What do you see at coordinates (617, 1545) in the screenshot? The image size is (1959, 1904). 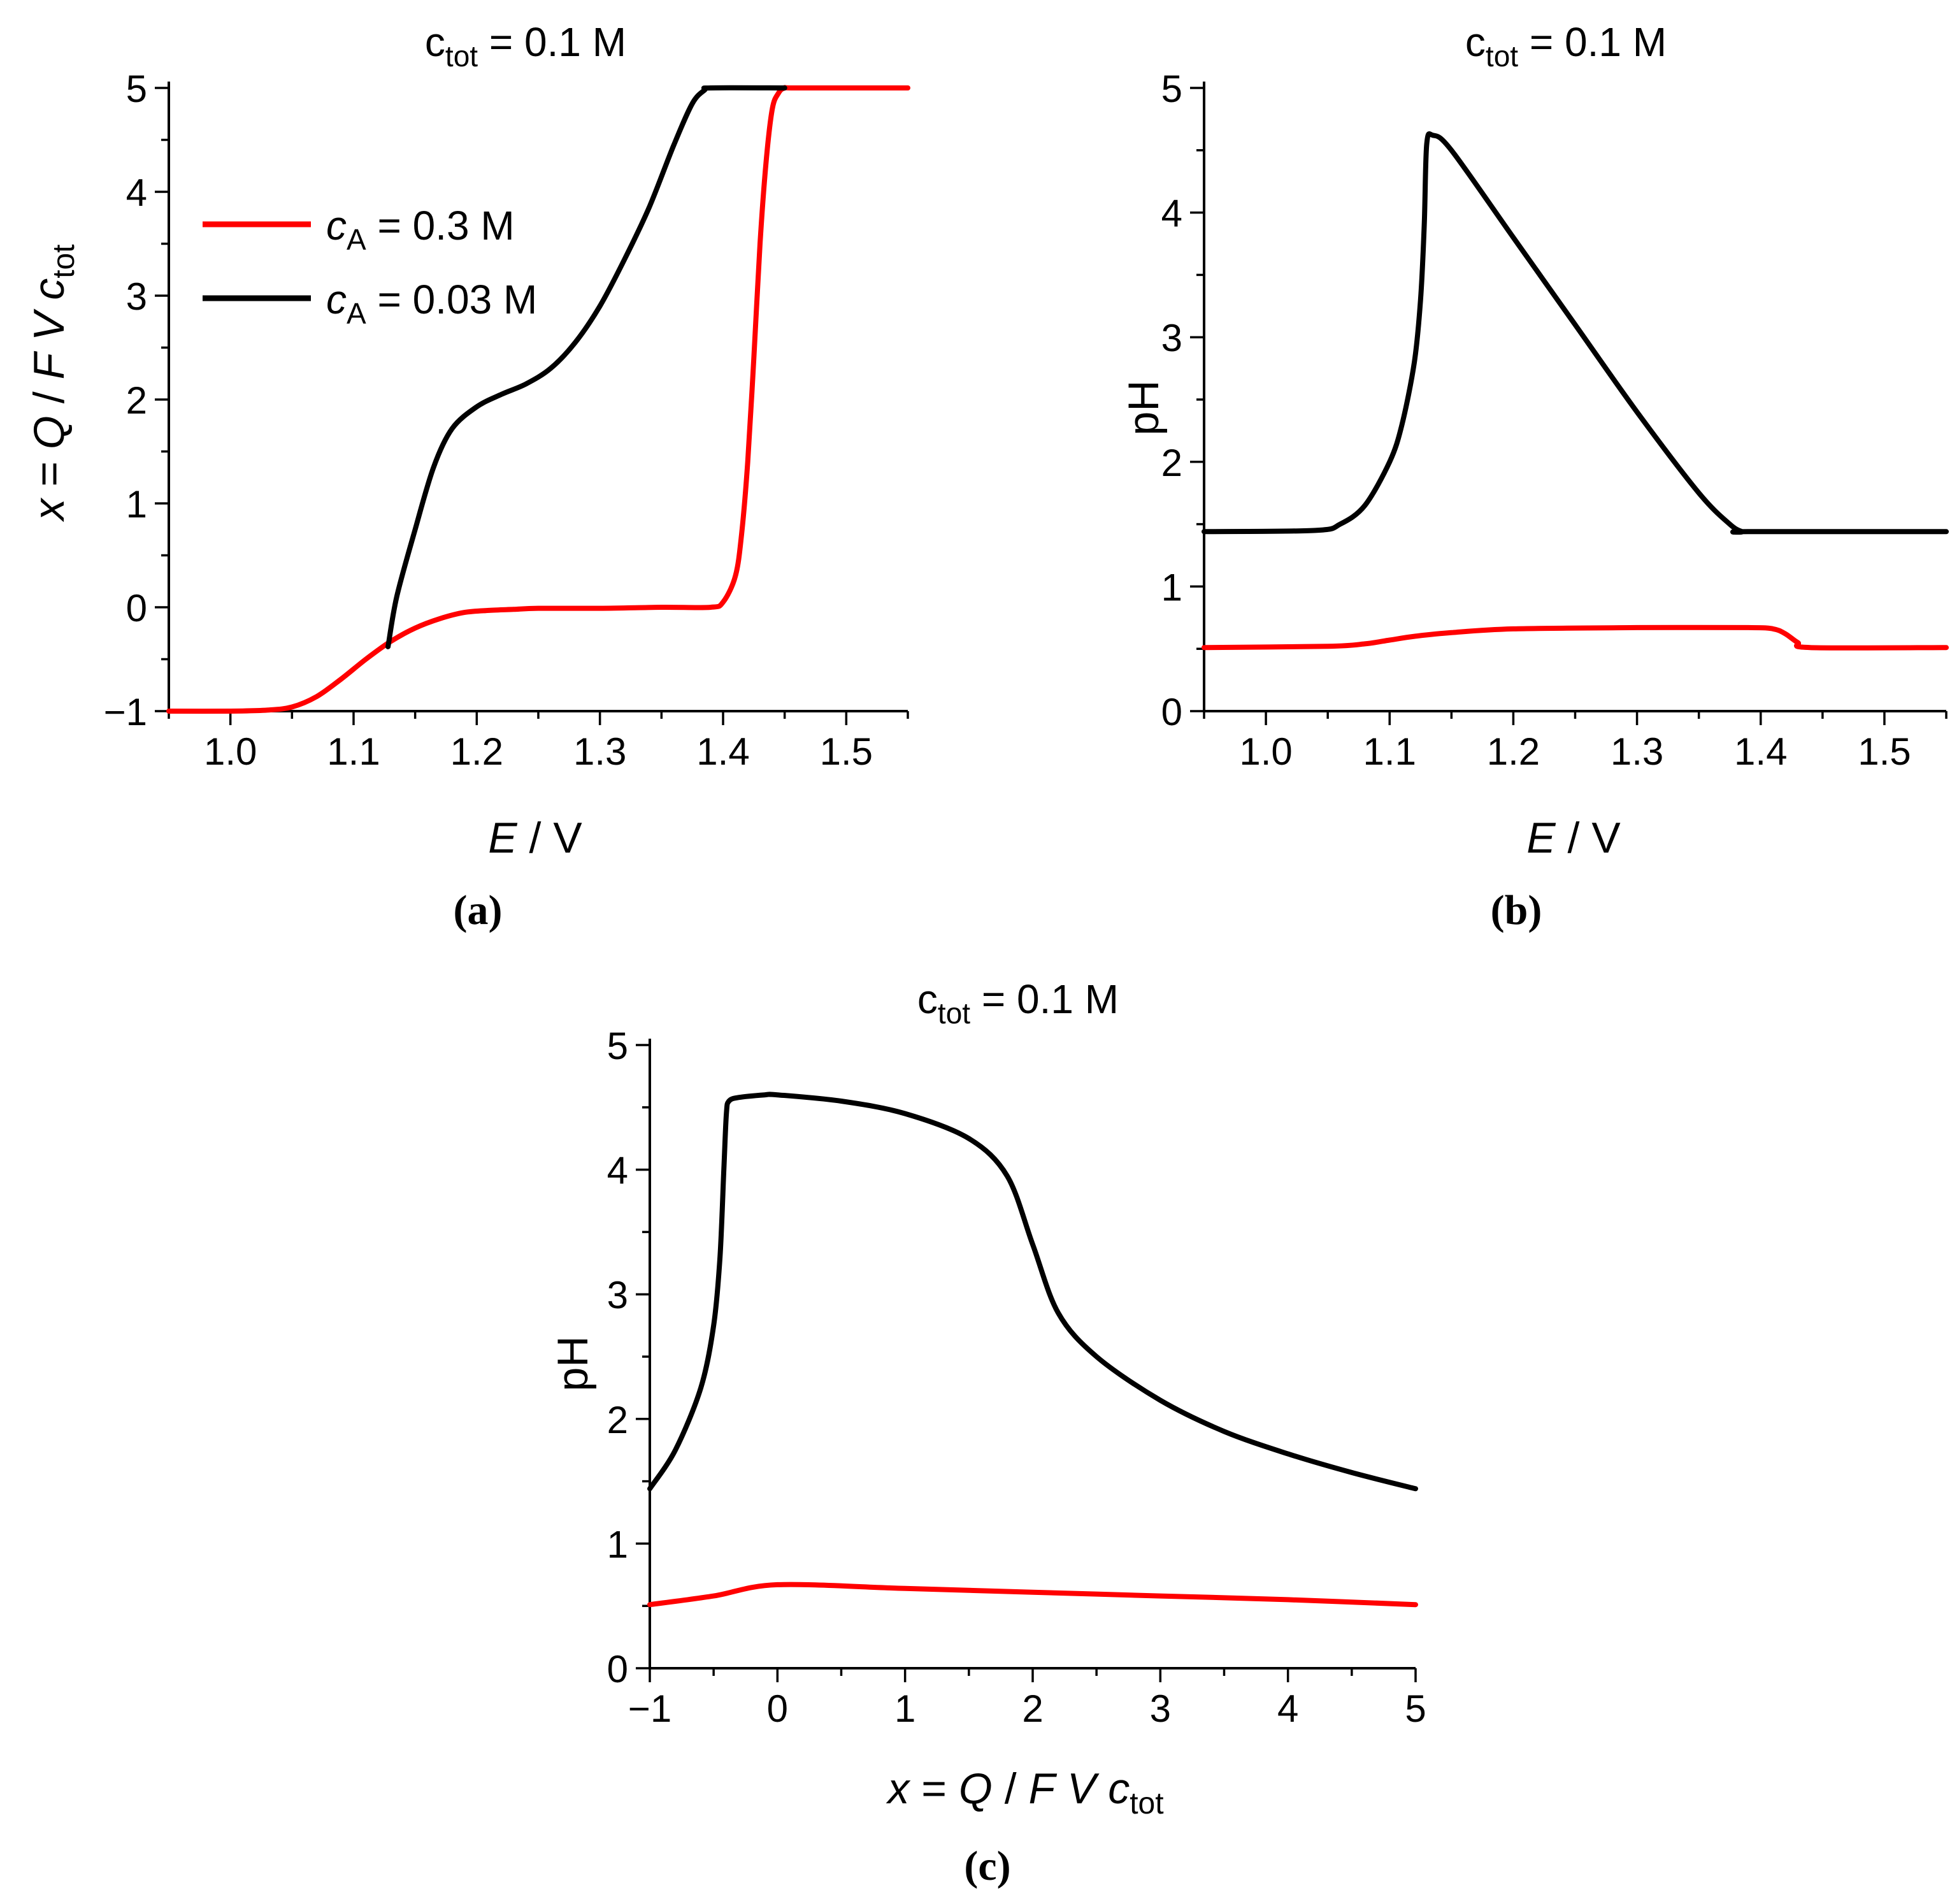 I see `panel-c-y-tick-label: 1` at bounding box center [617, 1545].